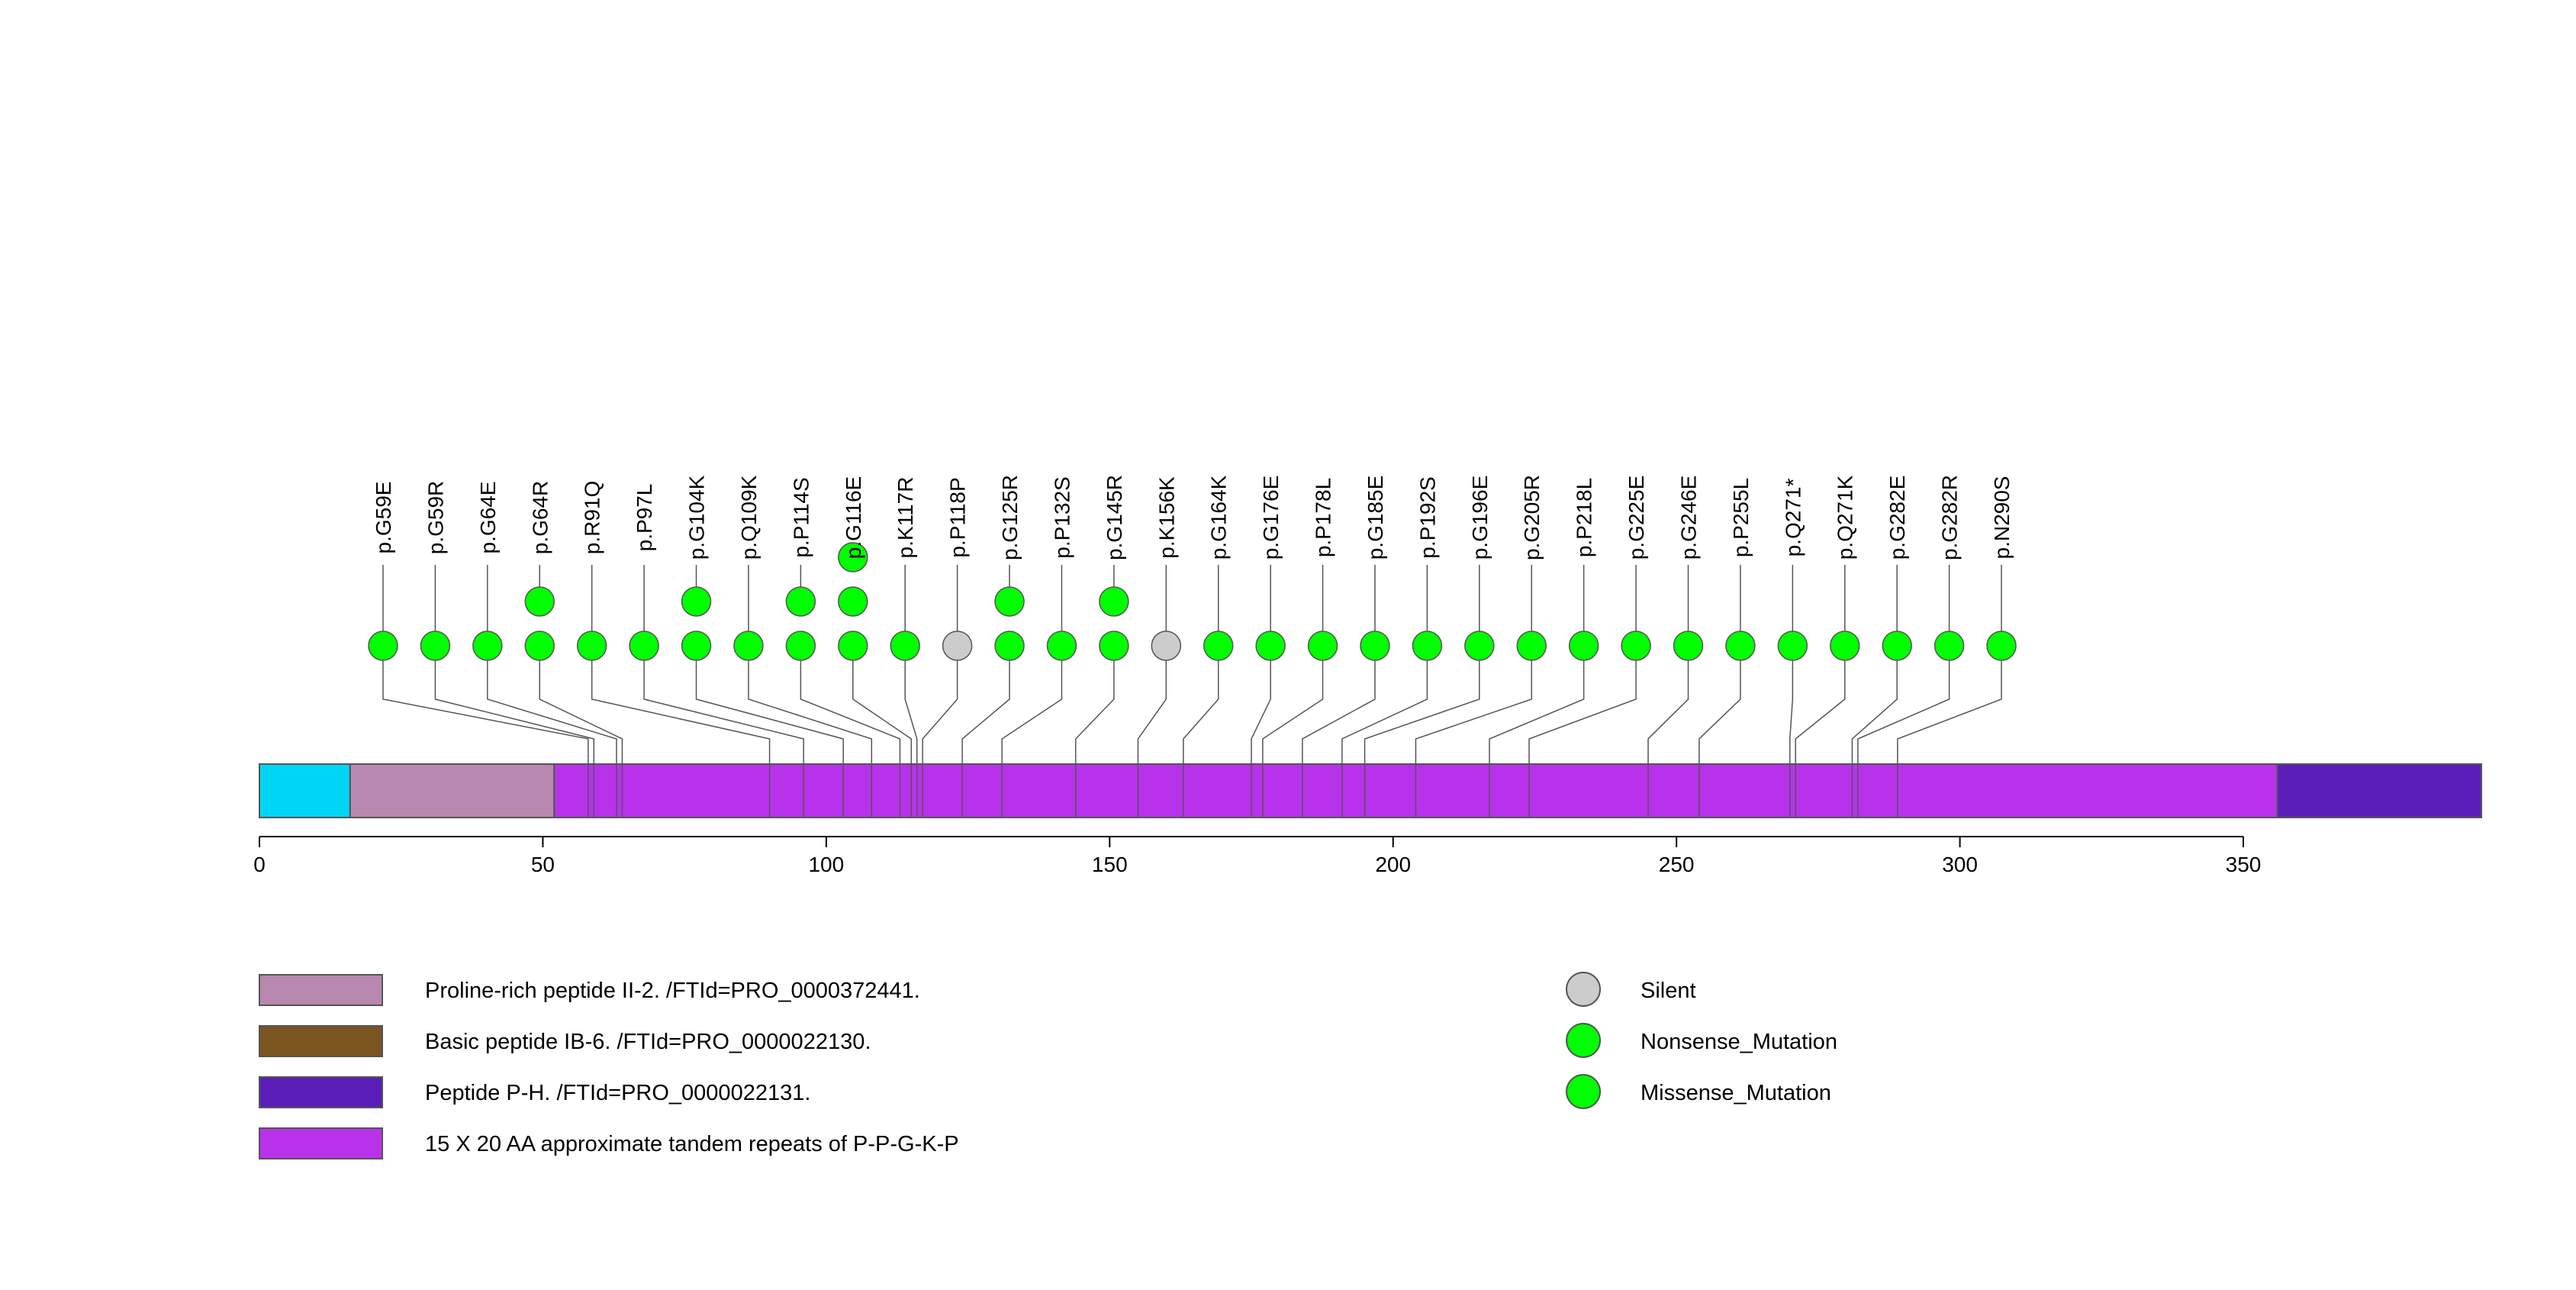  Describe the element at coordinates (826, 864) in the screenshot. I see `x-axis-tick-label: 100` at that location.